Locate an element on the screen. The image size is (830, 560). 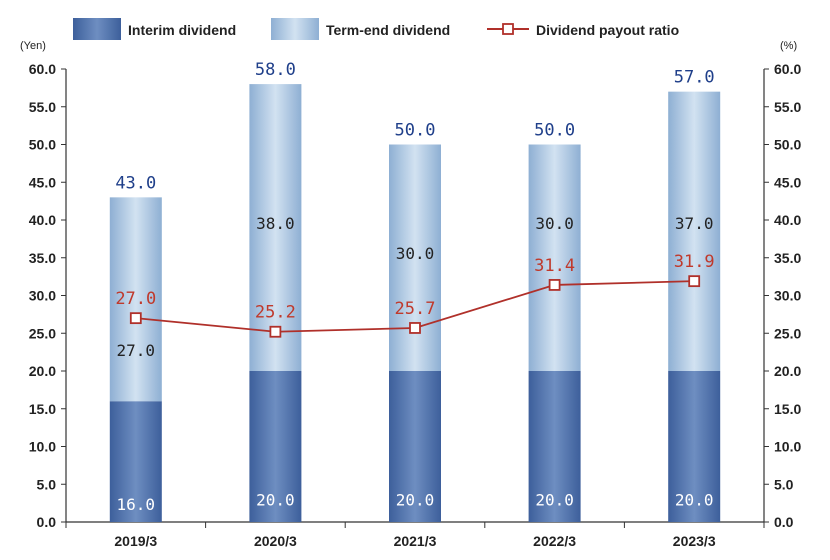
left-axis-unit: (Yen) is located at coordinates (33, 46).